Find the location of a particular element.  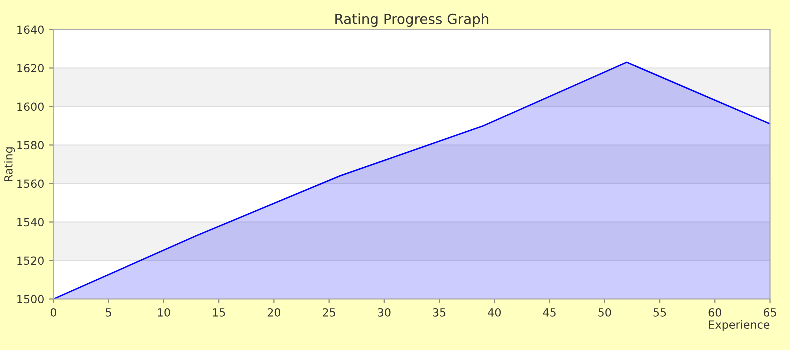

x-tick-label: 15 is located at coordinates (219, 312).